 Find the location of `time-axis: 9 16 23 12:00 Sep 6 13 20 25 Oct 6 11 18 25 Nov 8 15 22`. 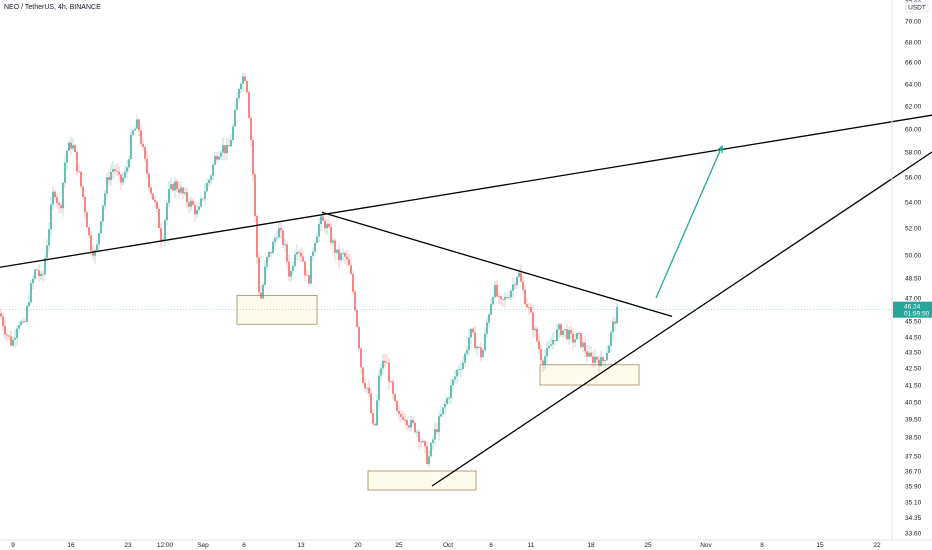

time-axis: 9 16 23 12:00 Sep 6 13 20 25 Oct 6 11 18 25 Nov 8 15 22 is located at coordinates (446, 545).